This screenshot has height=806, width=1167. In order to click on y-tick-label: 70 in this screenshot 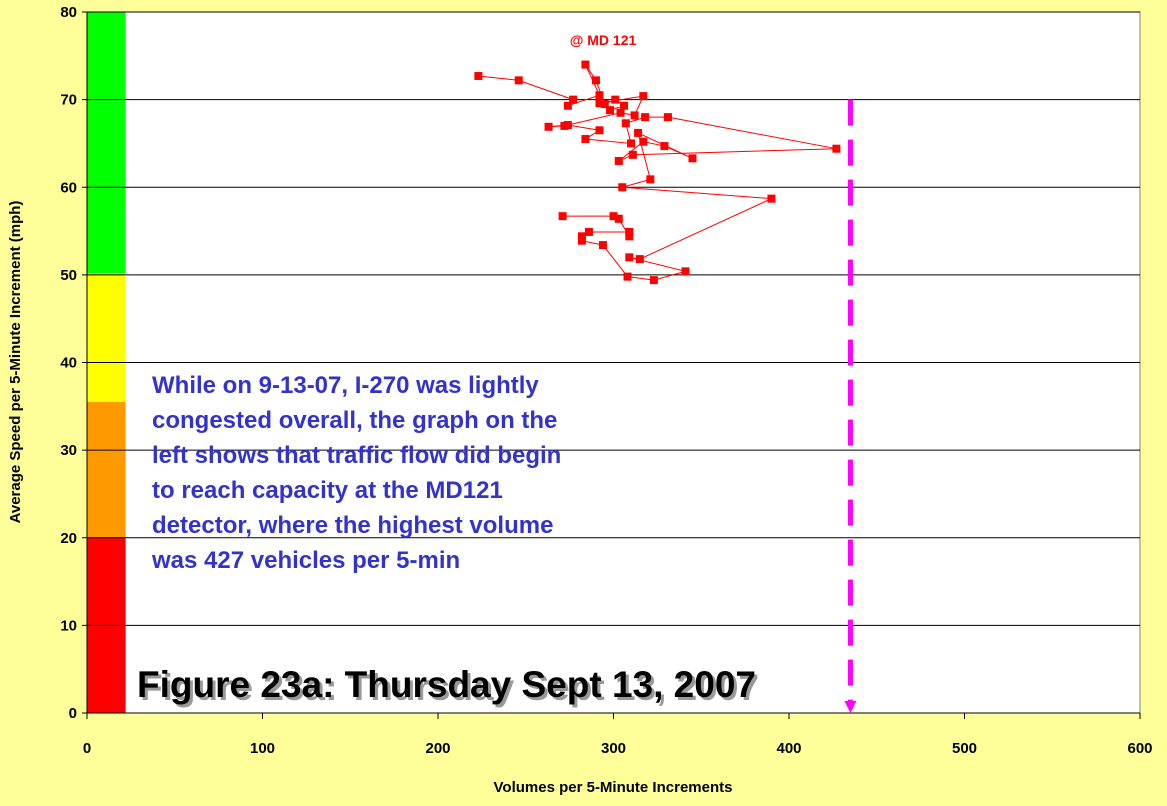, I will do `click(68, 100)`.